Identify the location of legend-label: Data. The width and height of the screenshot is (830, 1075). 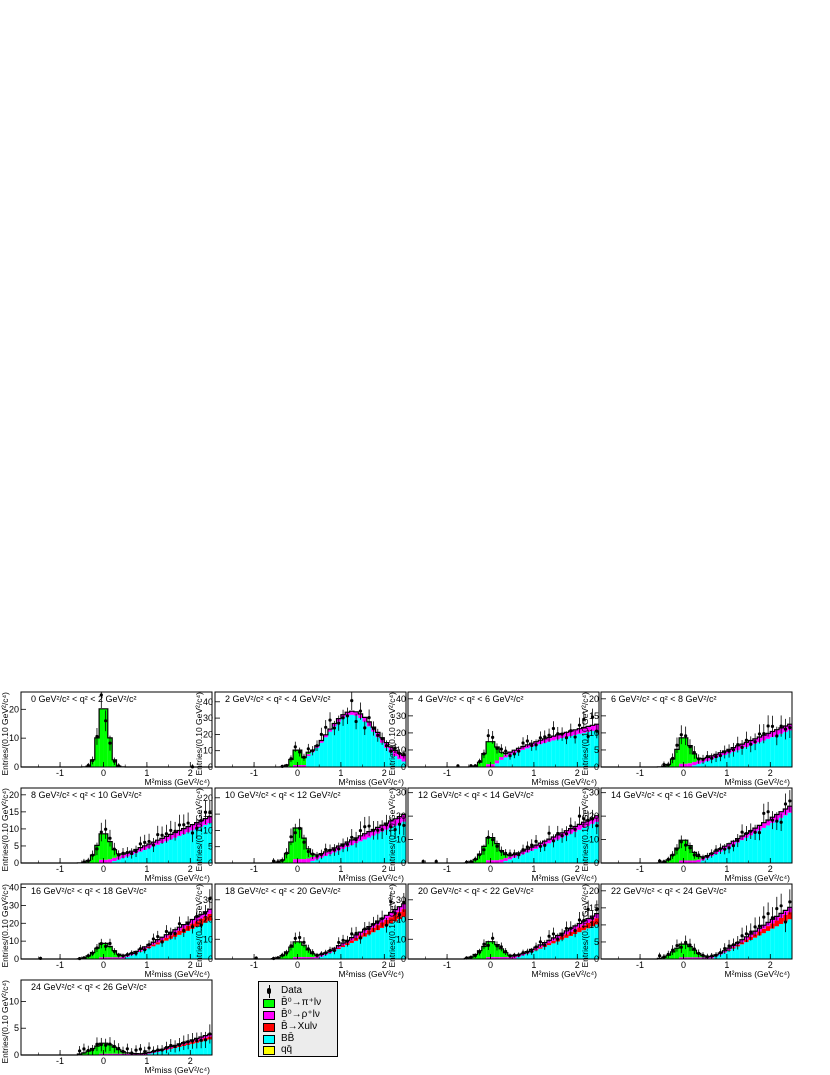
(292, 990).